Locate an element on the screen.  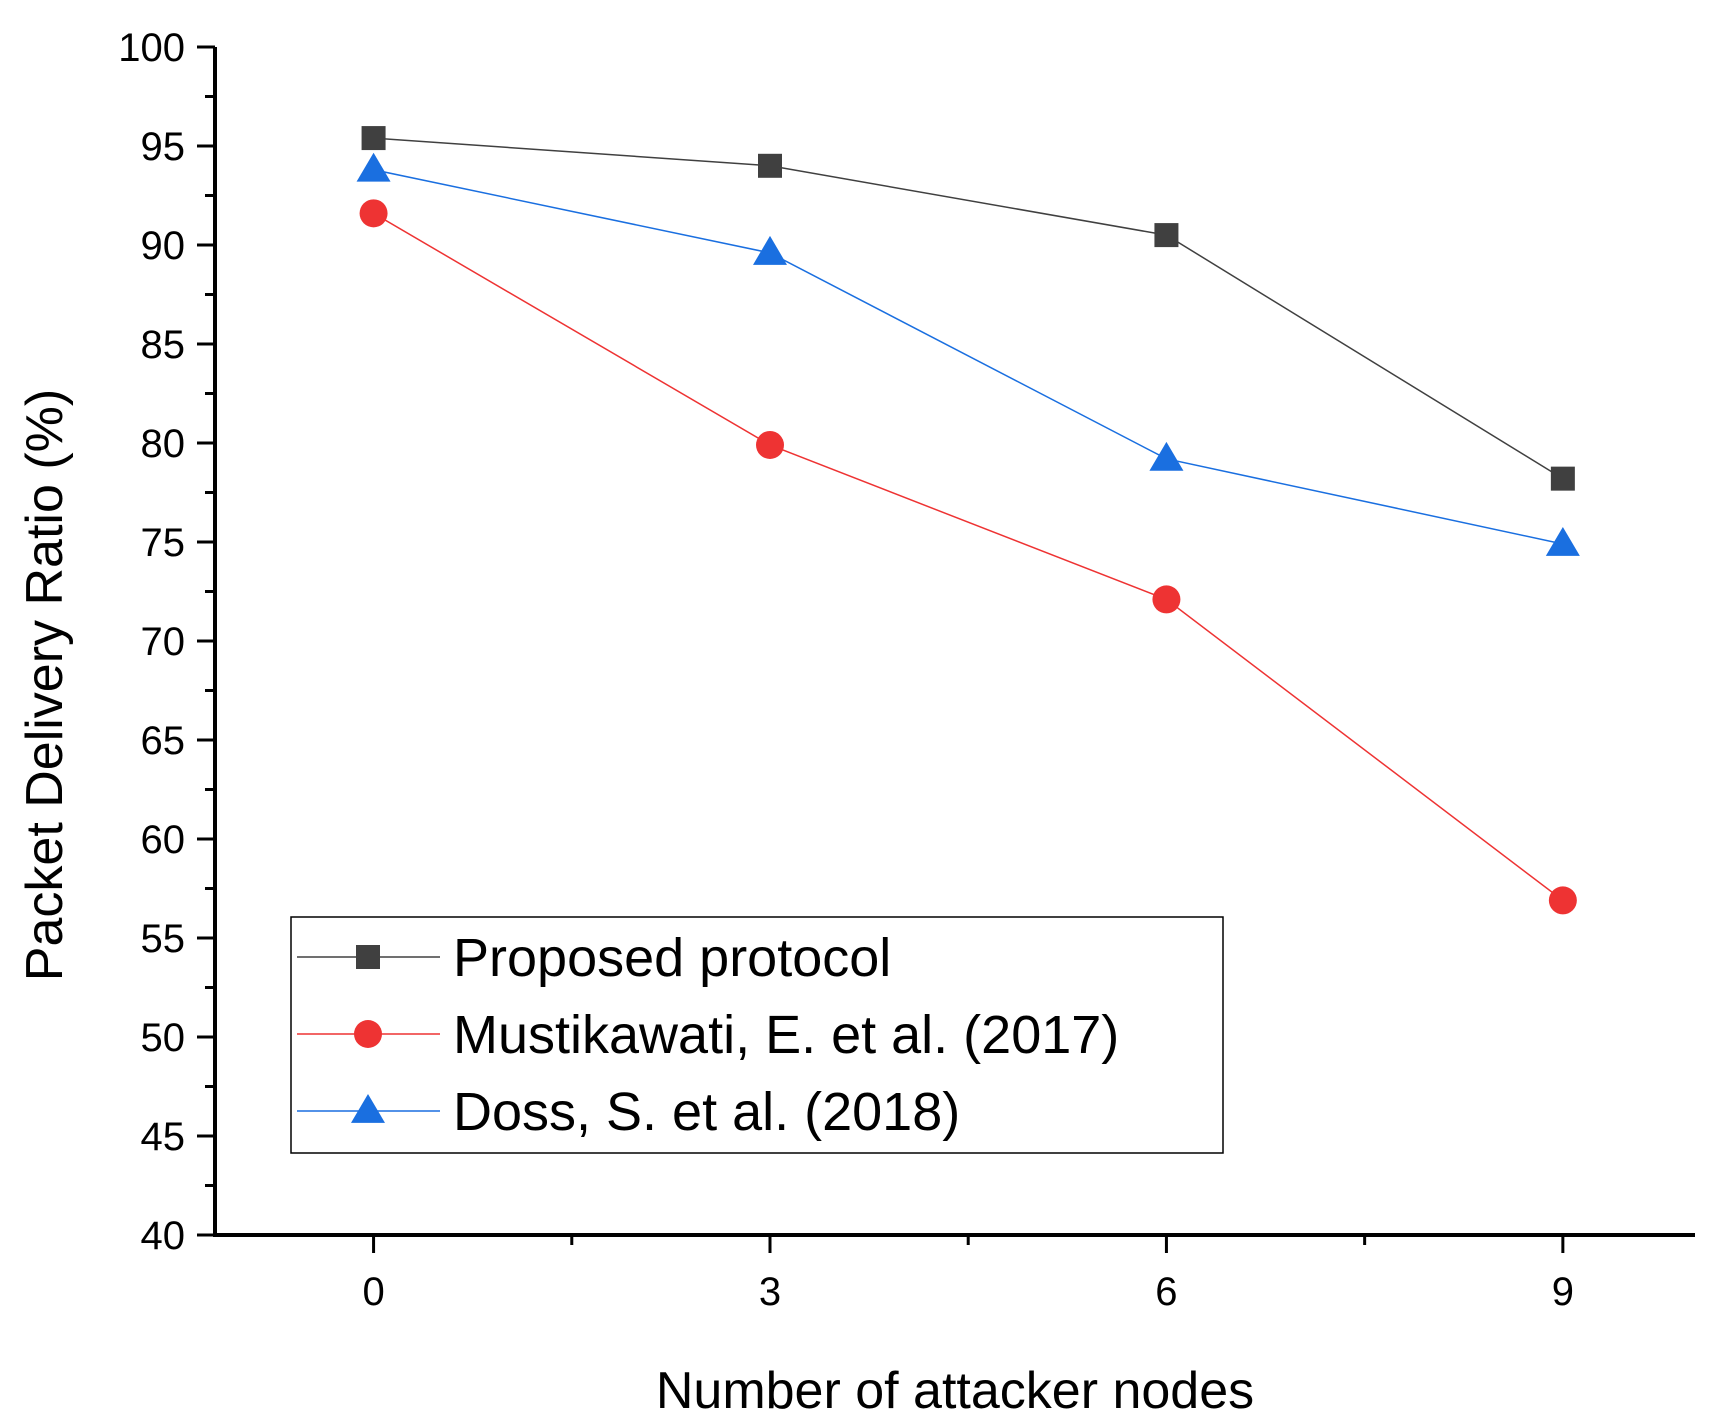
y-axis-title: Packet Delivery Ratio (%) is located at coordinates (45, 685).